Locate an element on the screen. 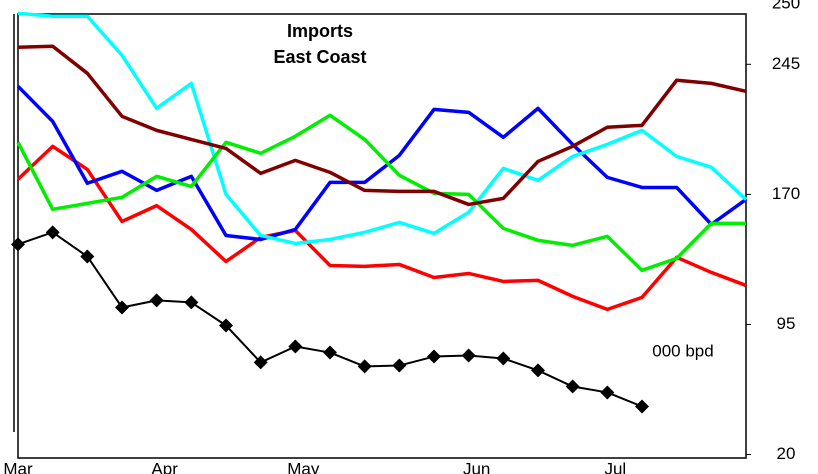  chart-title: Imports is located at coordinates (320, 31).